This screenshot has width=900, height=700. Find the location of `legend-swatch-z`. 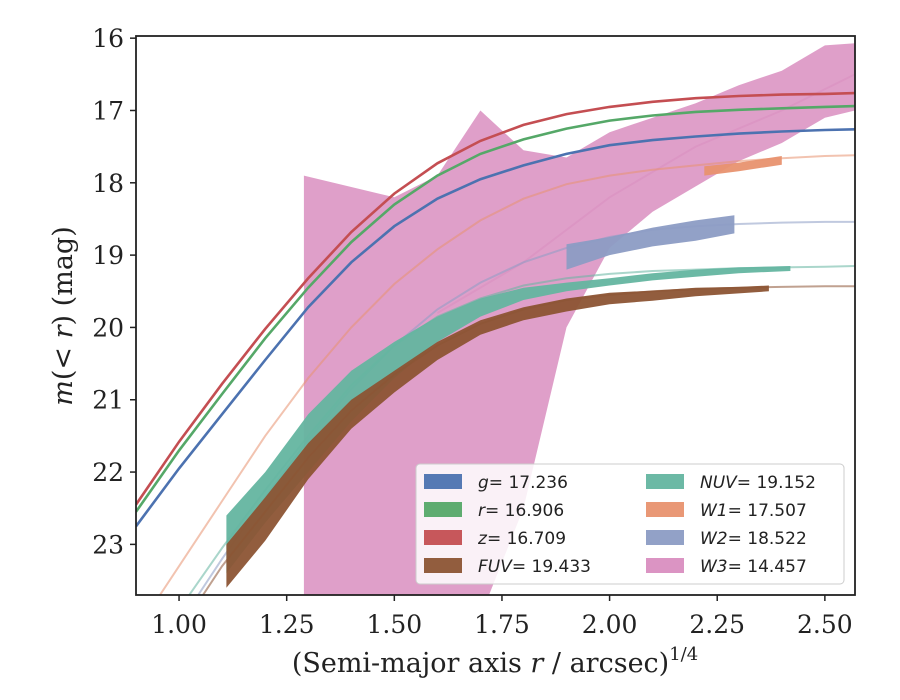

legend-swatch-z is located at coordinates (443, 537).